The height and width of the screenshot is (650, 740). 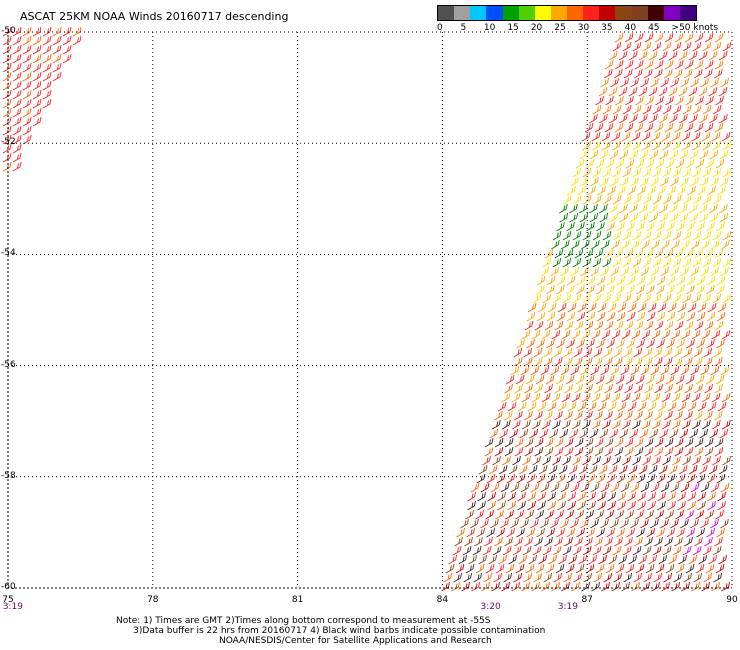 I want to click on latitude-label: -52, so click(x=8, y=142).